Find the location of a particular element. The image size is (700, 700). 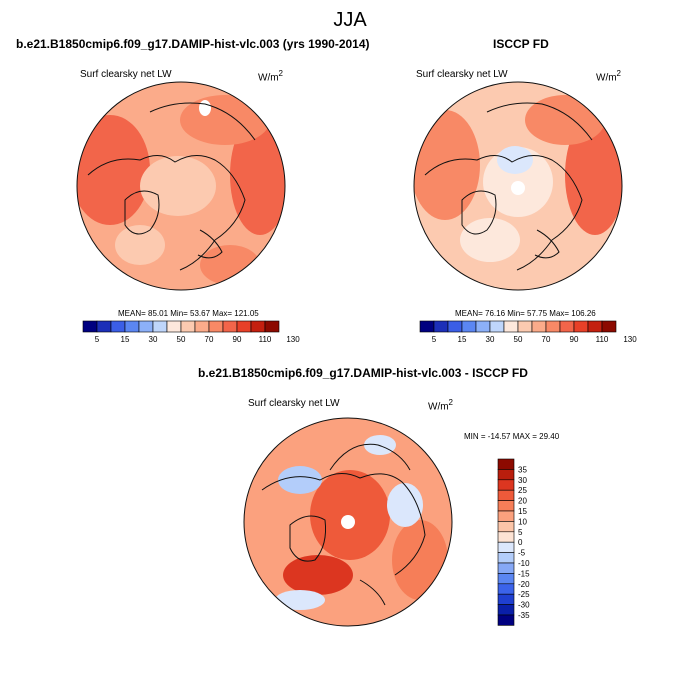

map-1-region-greenland is located at coordinates (140, 245).